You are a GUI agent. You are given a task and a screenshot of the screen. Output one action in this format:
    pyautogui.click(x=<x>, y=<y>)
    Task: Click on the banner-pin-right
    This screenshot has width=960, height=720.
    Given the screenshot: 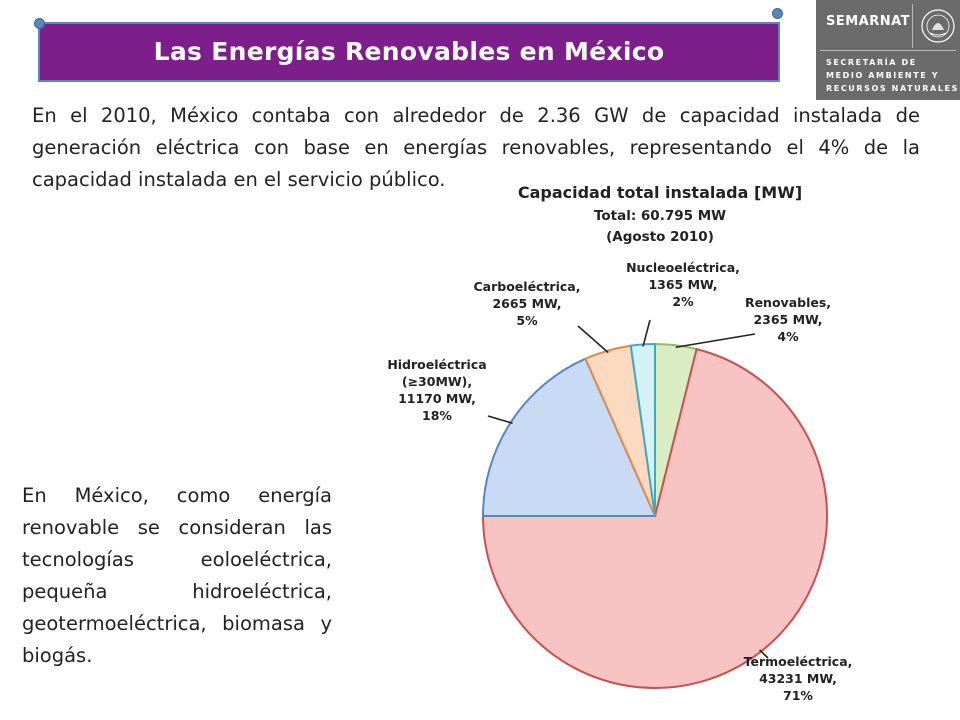 What is the action you would take?
    pyautogui.click(x=777, y=13)
    